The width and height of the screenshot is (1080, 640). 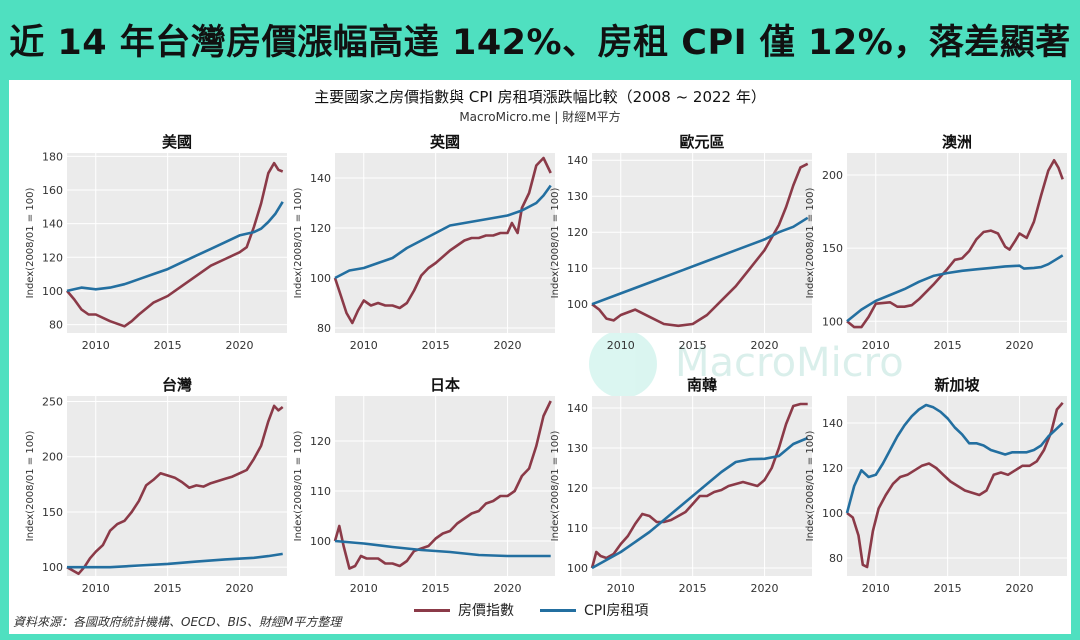 I want to click on y-tick-label: 160, so click(x=52, y=190).